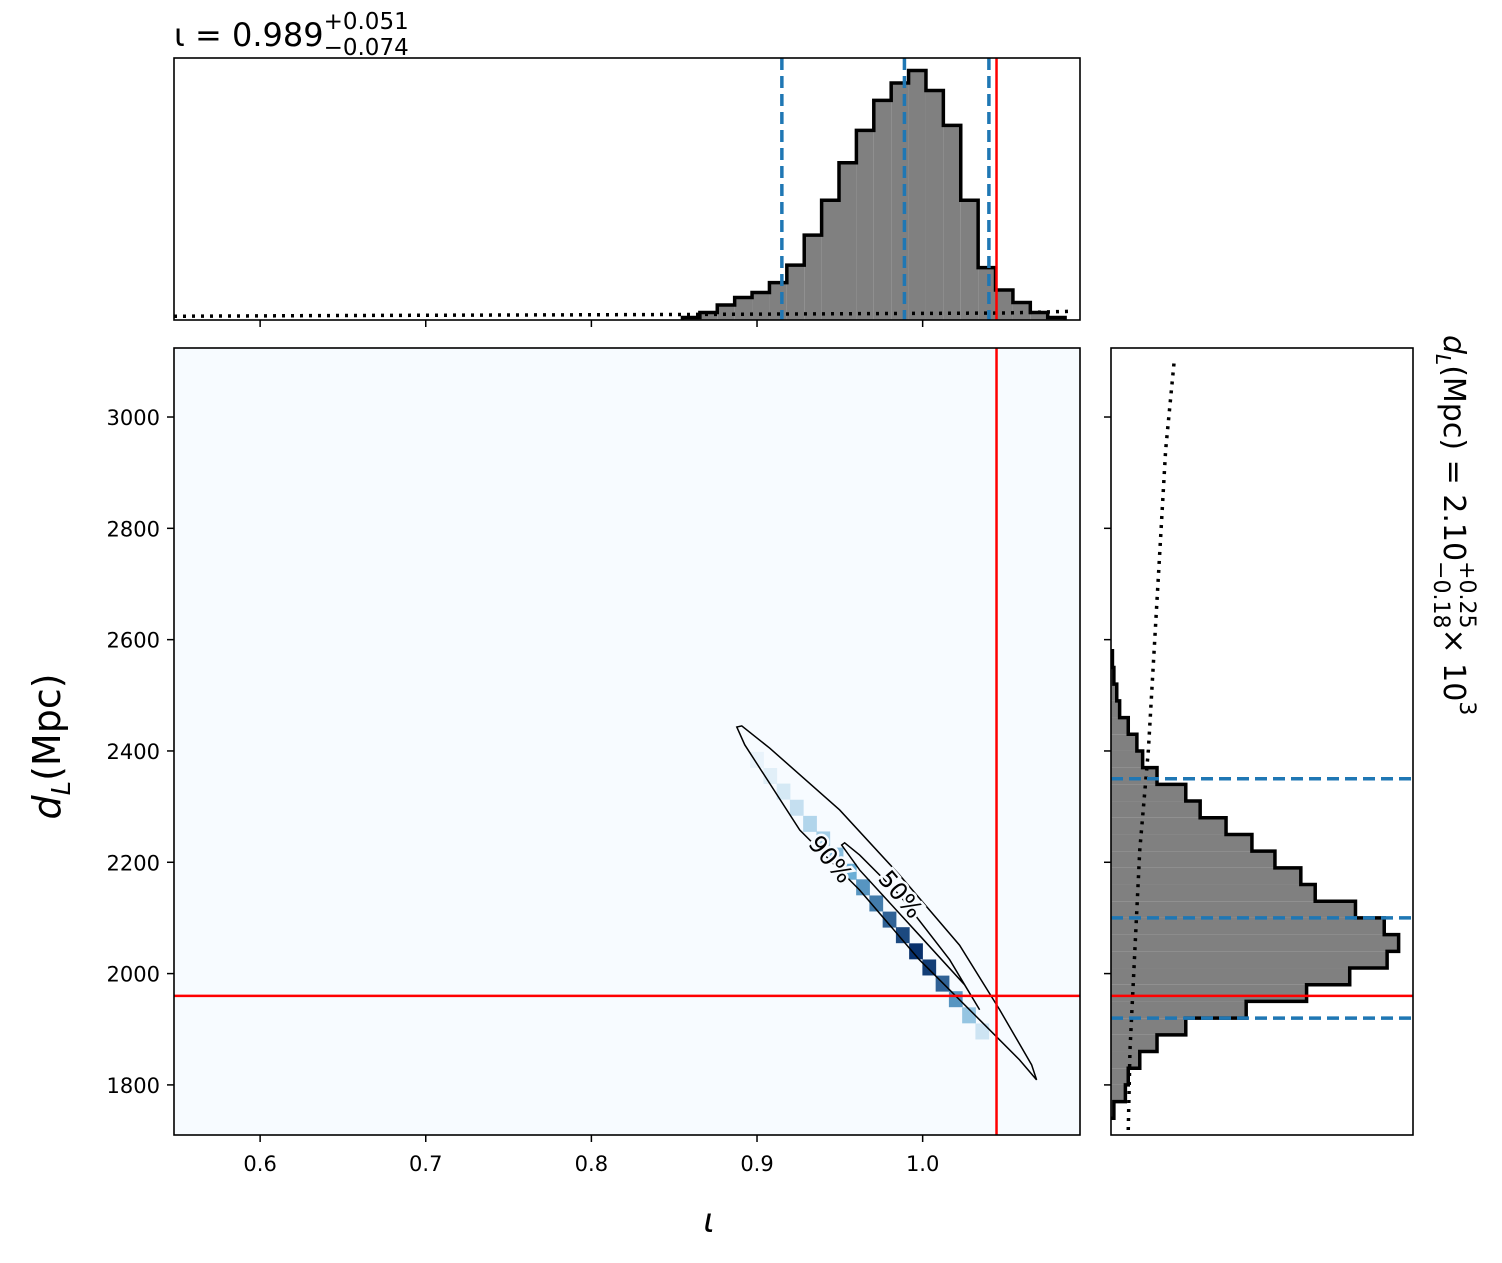  I want to click on y-tick-label: 3000, so click(133, 418).